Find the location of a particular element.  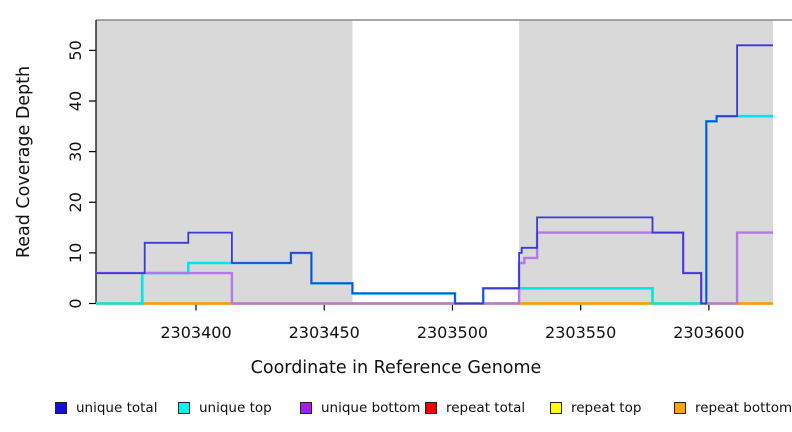

unique-bottom-swatch-icon is located at coordinates (306, 408).